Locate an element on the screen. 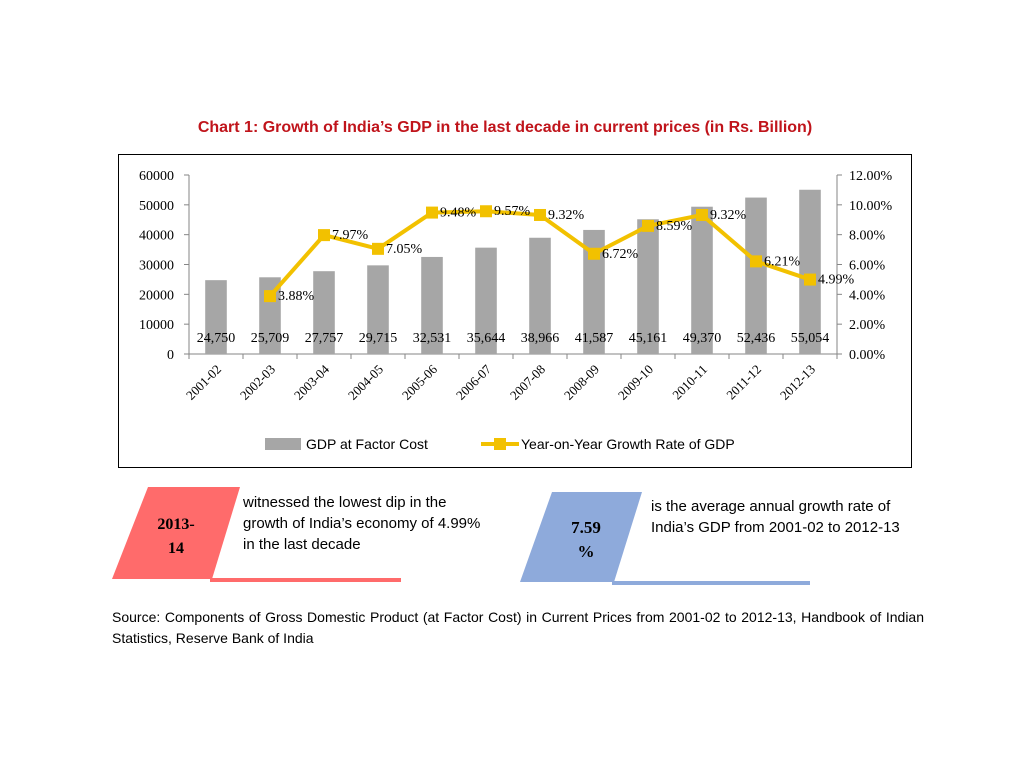 Image resolution: width=1024 pixels, height=768 pixels. callout-1-badge-shape is located at coordinates (176, 533).